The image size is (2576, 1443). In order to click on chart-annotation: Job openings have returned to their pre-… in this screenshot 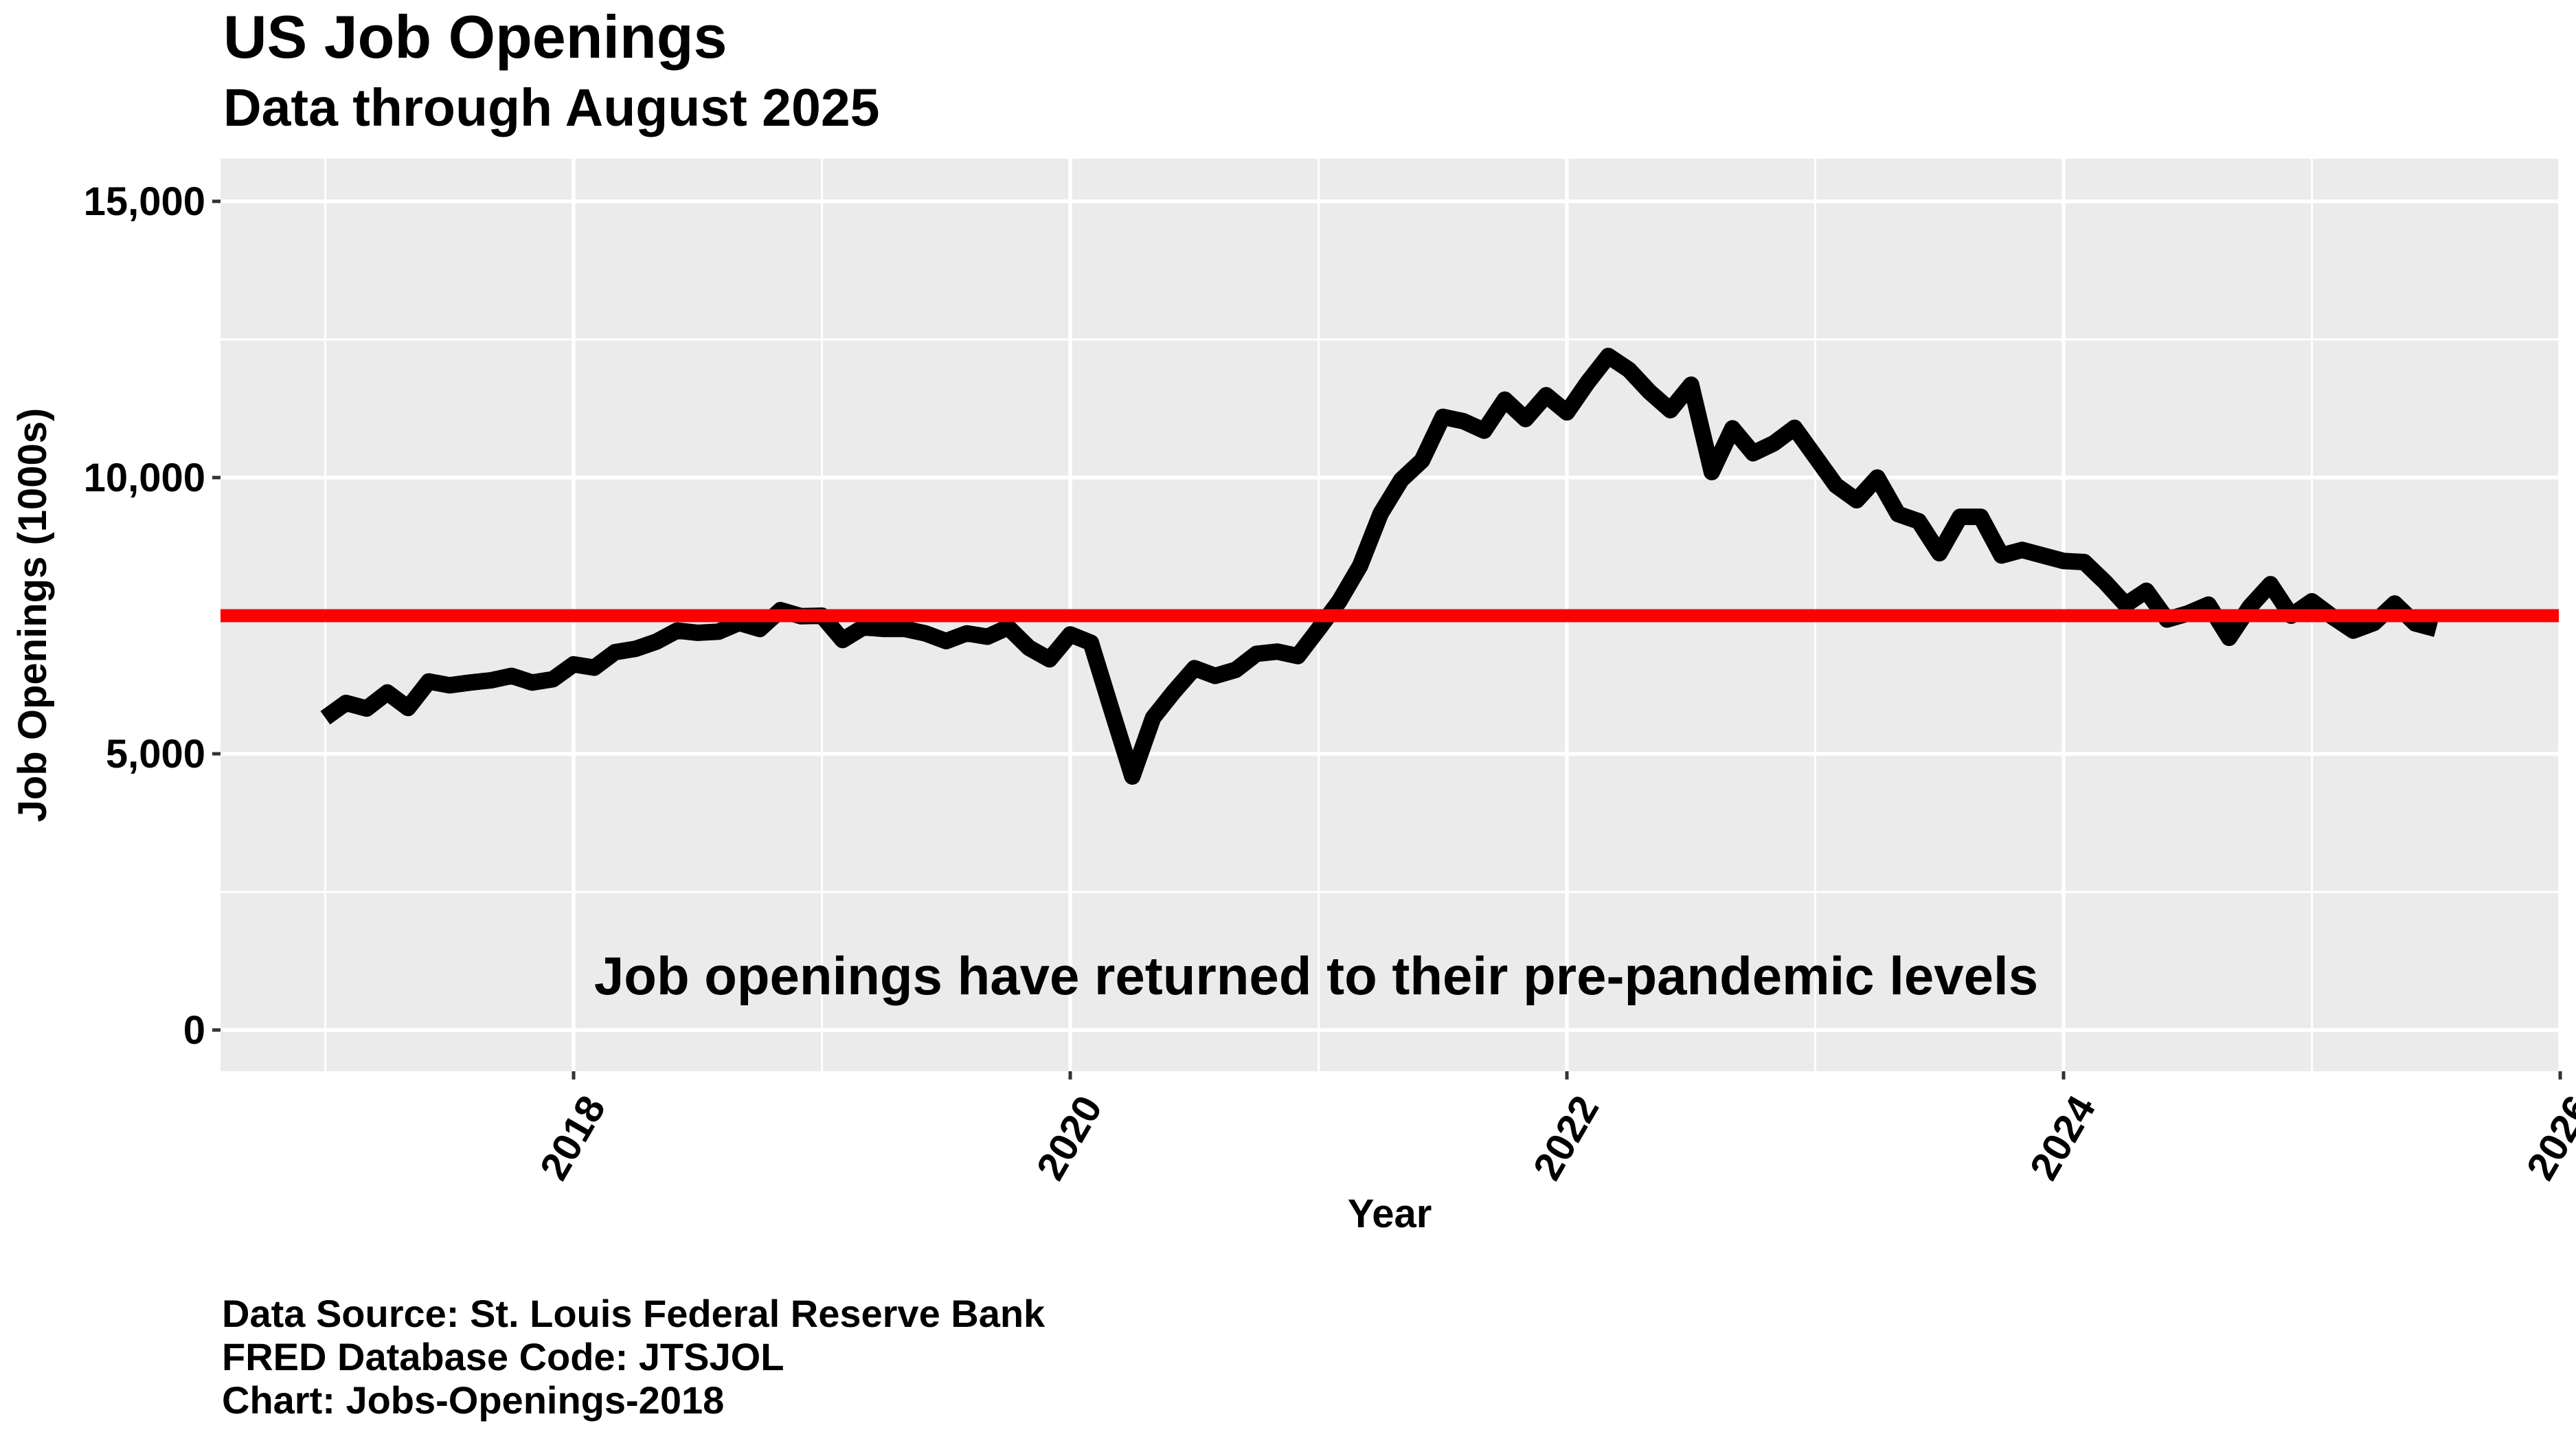, I will do `click(1316, 976)`.